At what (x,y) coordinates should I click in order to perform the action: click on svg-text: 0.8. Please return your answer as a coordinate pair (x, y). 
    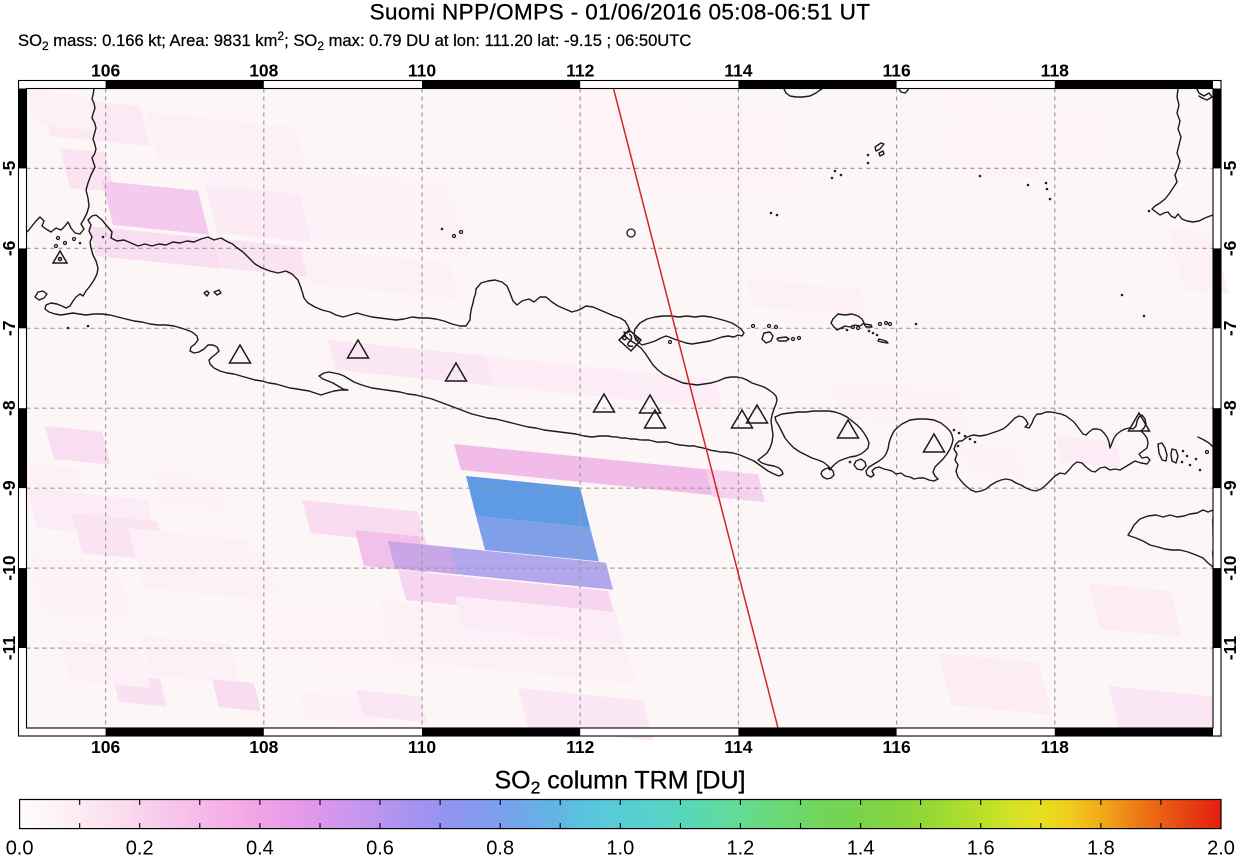
    Looking at the image, I should click on (500, 846).